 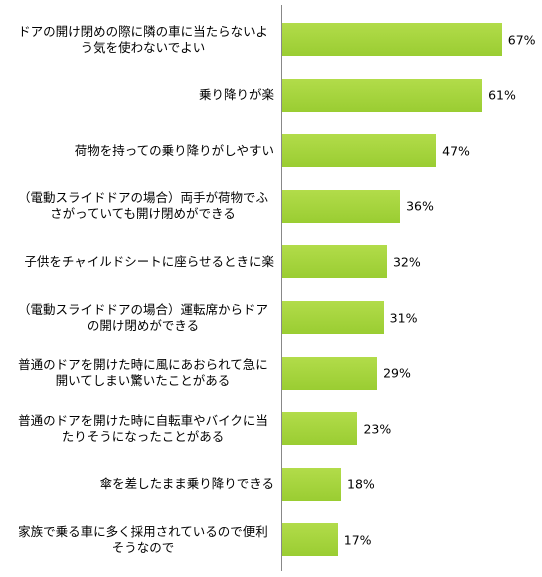 What do you see at coordinates (271, 539) in the screenshot?
I see `bar-row: 家族で乗る車に多く採用されているので便利そうなので 17%` at bounding box center [271, 539].